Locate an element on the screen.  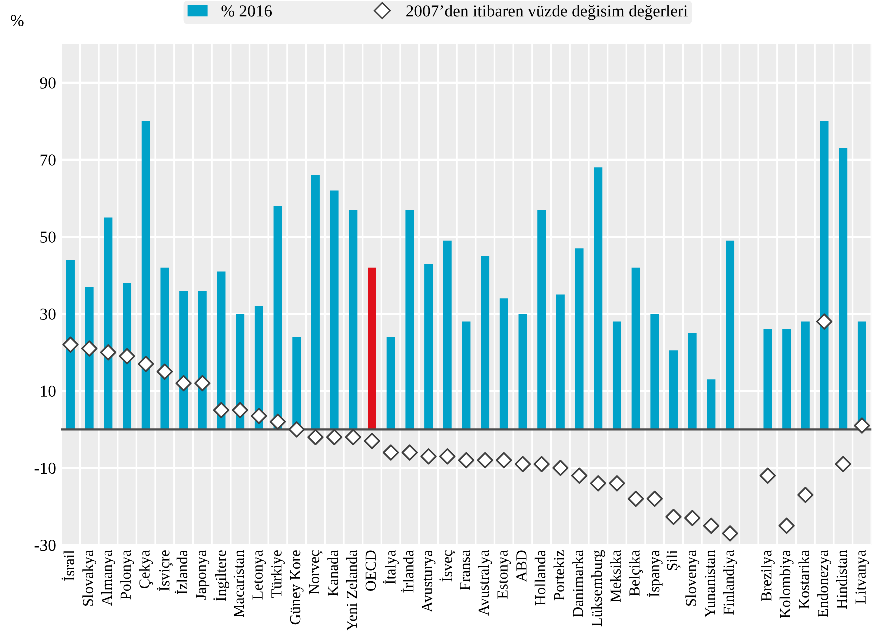
x-tick-label: Güney Kore is located at coordinates (297, 587).